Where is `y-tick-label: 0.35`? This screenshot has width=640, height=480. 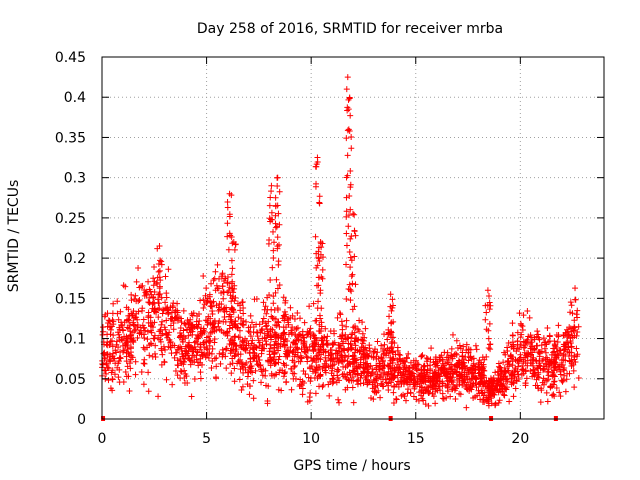
y-tick-label: 0.35 is located at coordinates (70, 138).